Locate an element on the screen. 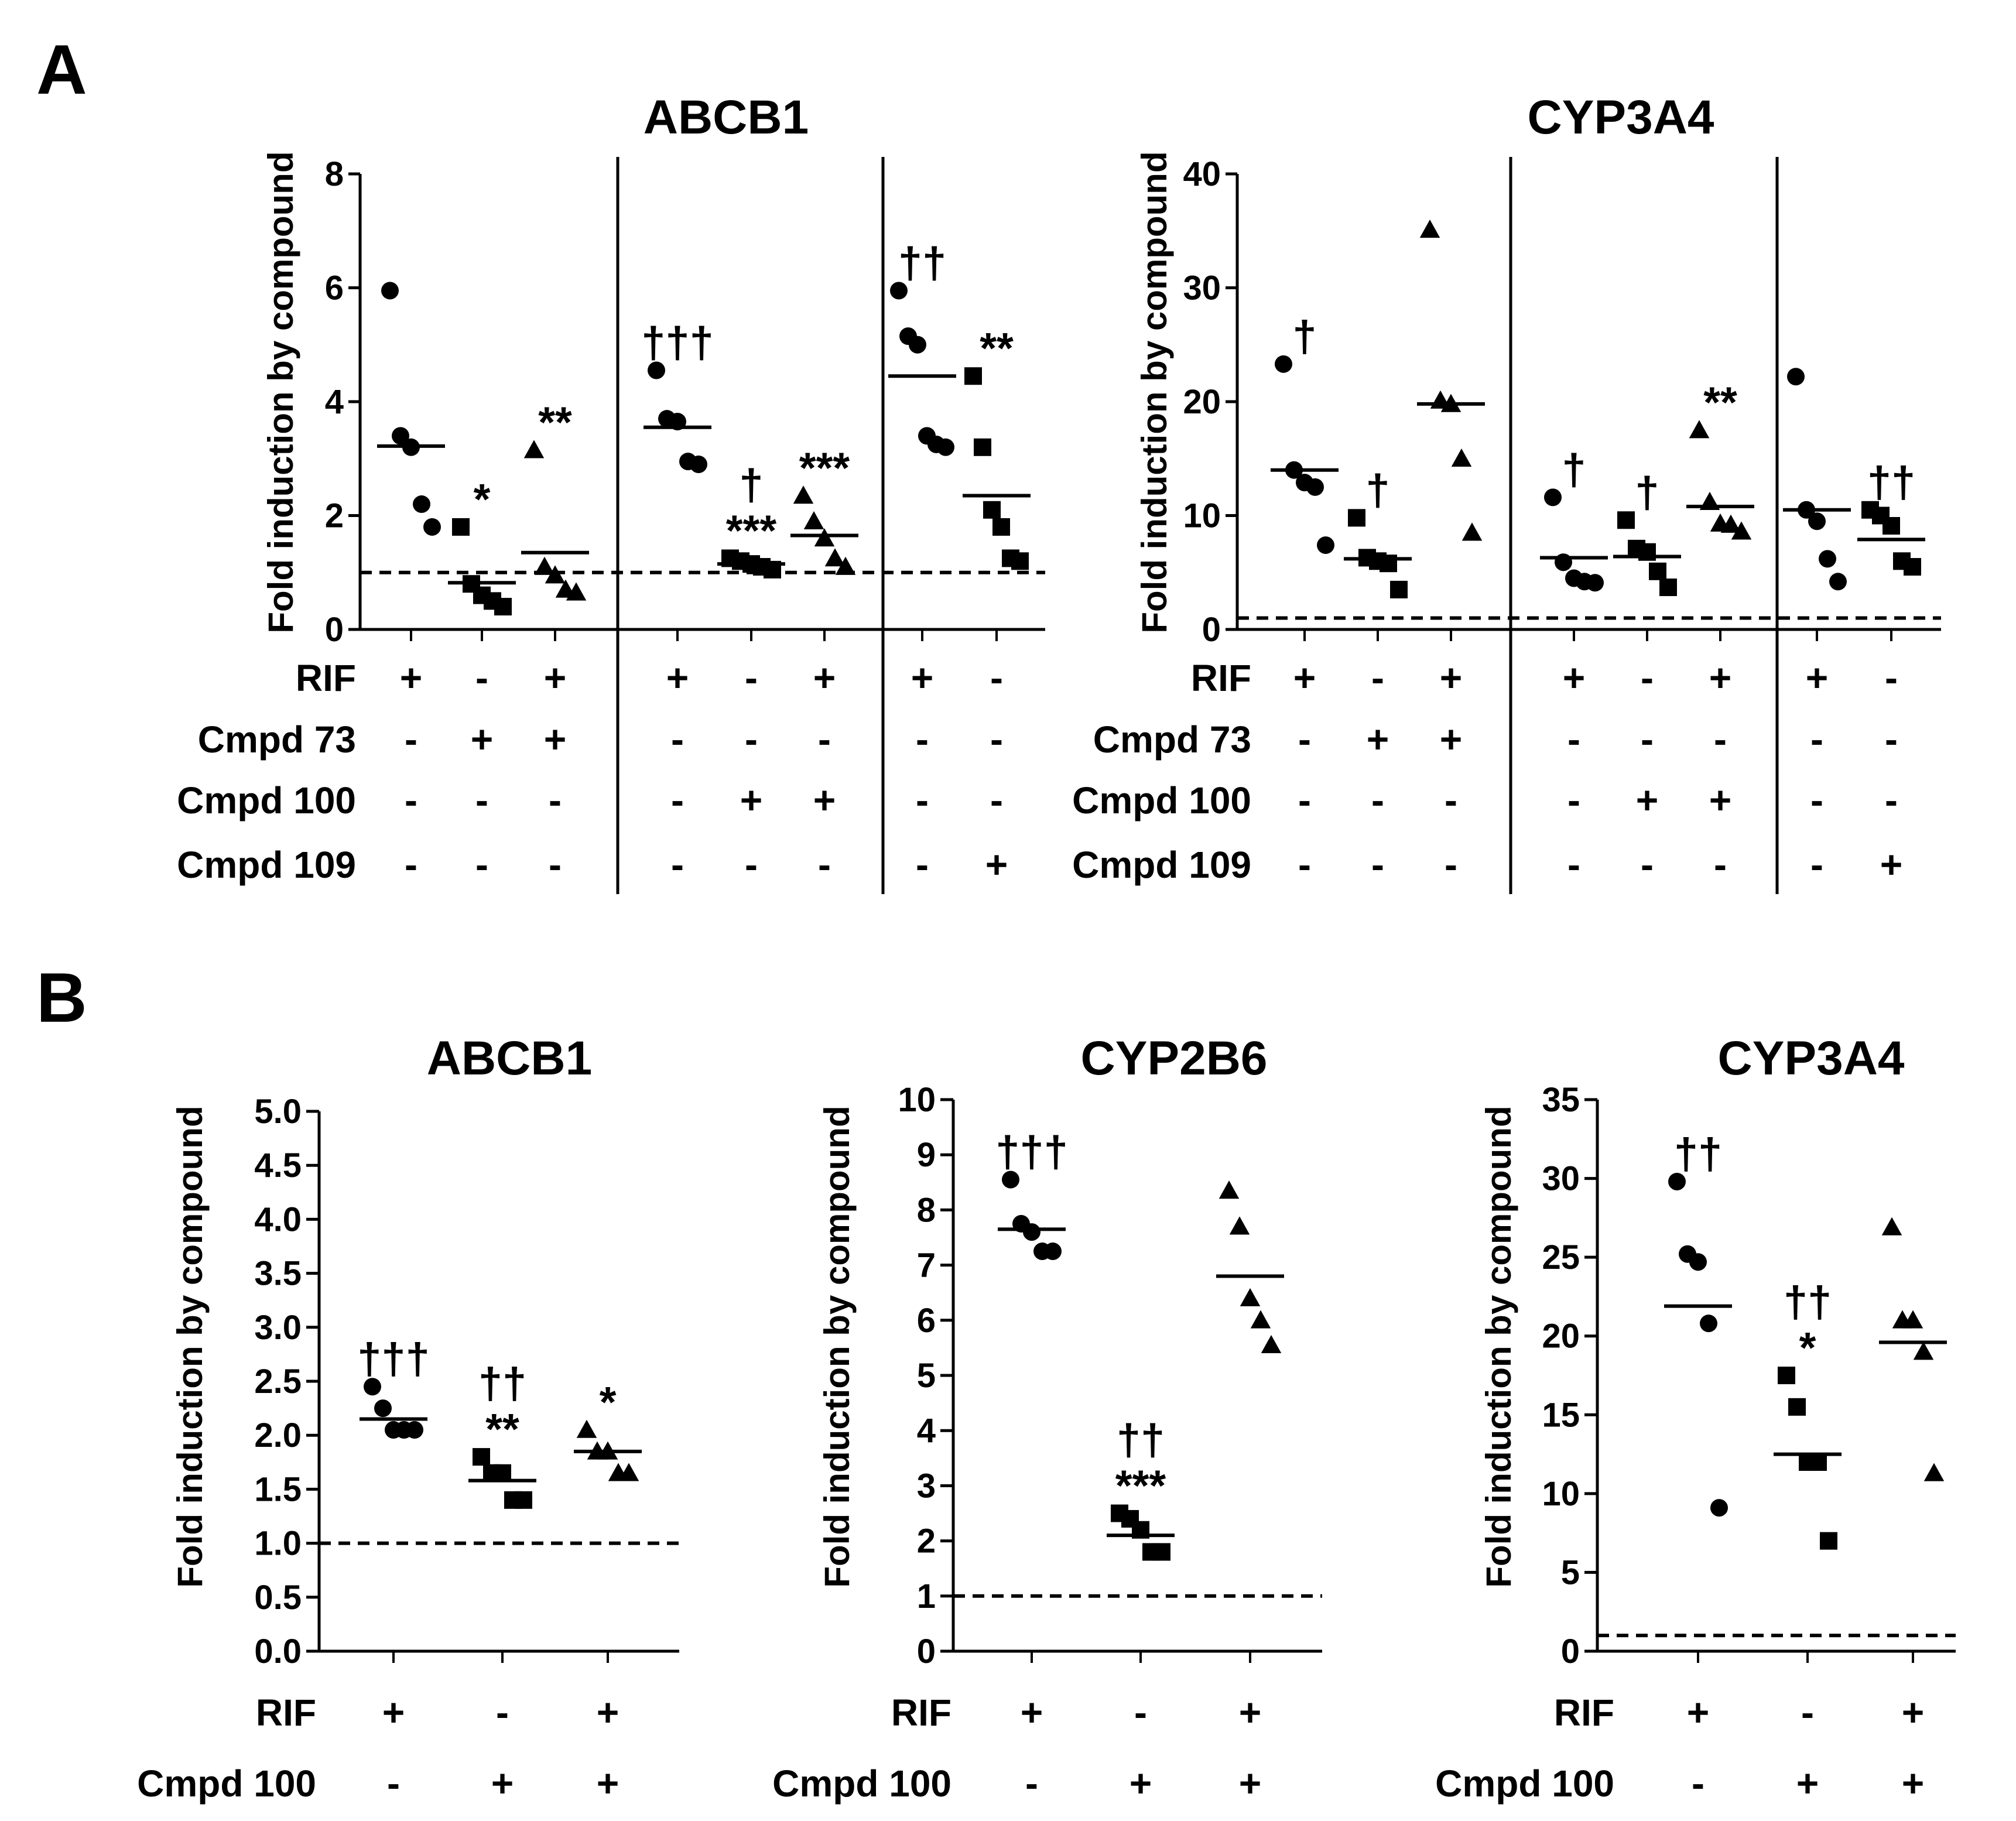 This screenshot has height=1821, width=2016. y-tick-label: 25 is located at coordinates (1561, 1257).